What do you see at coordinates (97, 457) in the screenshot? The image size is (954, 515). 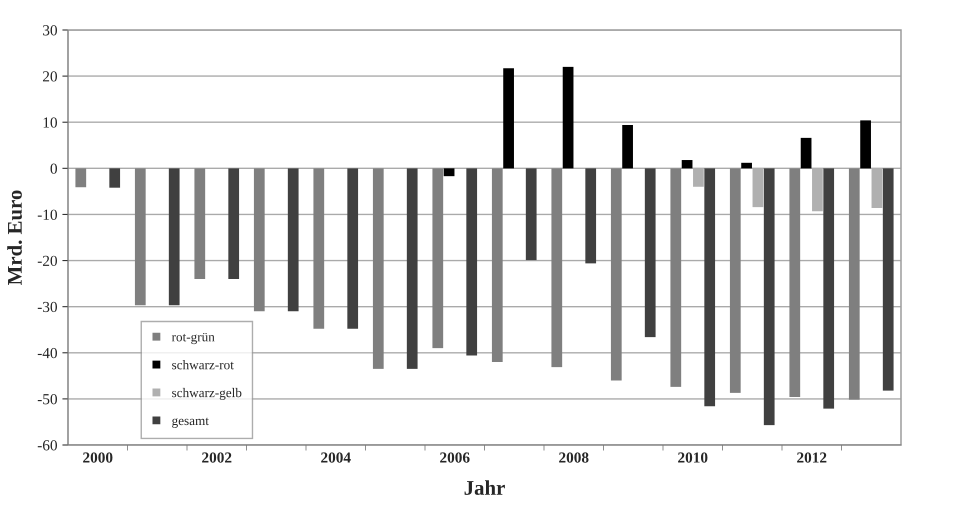 I see `x-tick-label: 2000` at bounding box center [97, 457].